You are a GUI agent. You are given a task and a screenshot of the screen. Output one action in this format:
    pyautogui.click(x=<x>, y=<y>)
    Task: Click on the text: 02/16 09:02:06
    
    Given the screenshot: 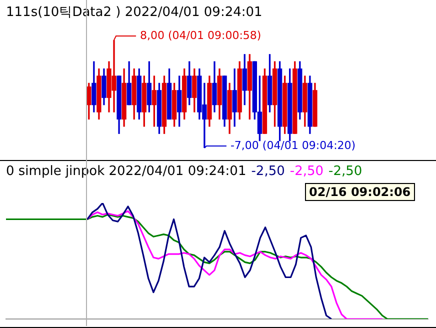 What is the action you would take?
    pyautogui.click(x=360, y=192)
    